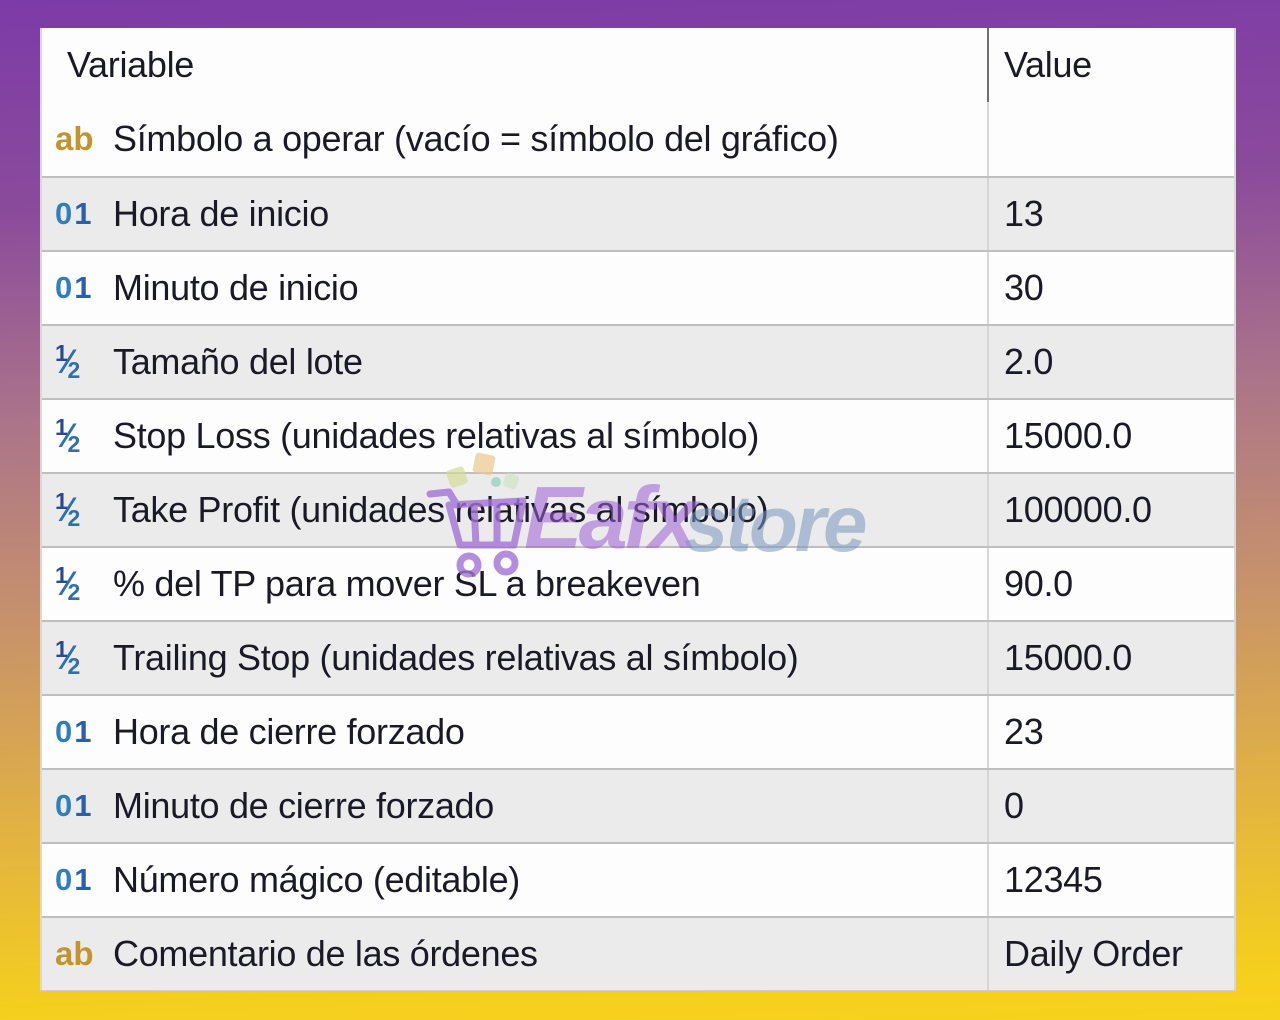 The image size is (1280, 1020). Describe the element at coordinates (221, 213) in the screenshot. I see `param-label: Hora de inicio` at that location.